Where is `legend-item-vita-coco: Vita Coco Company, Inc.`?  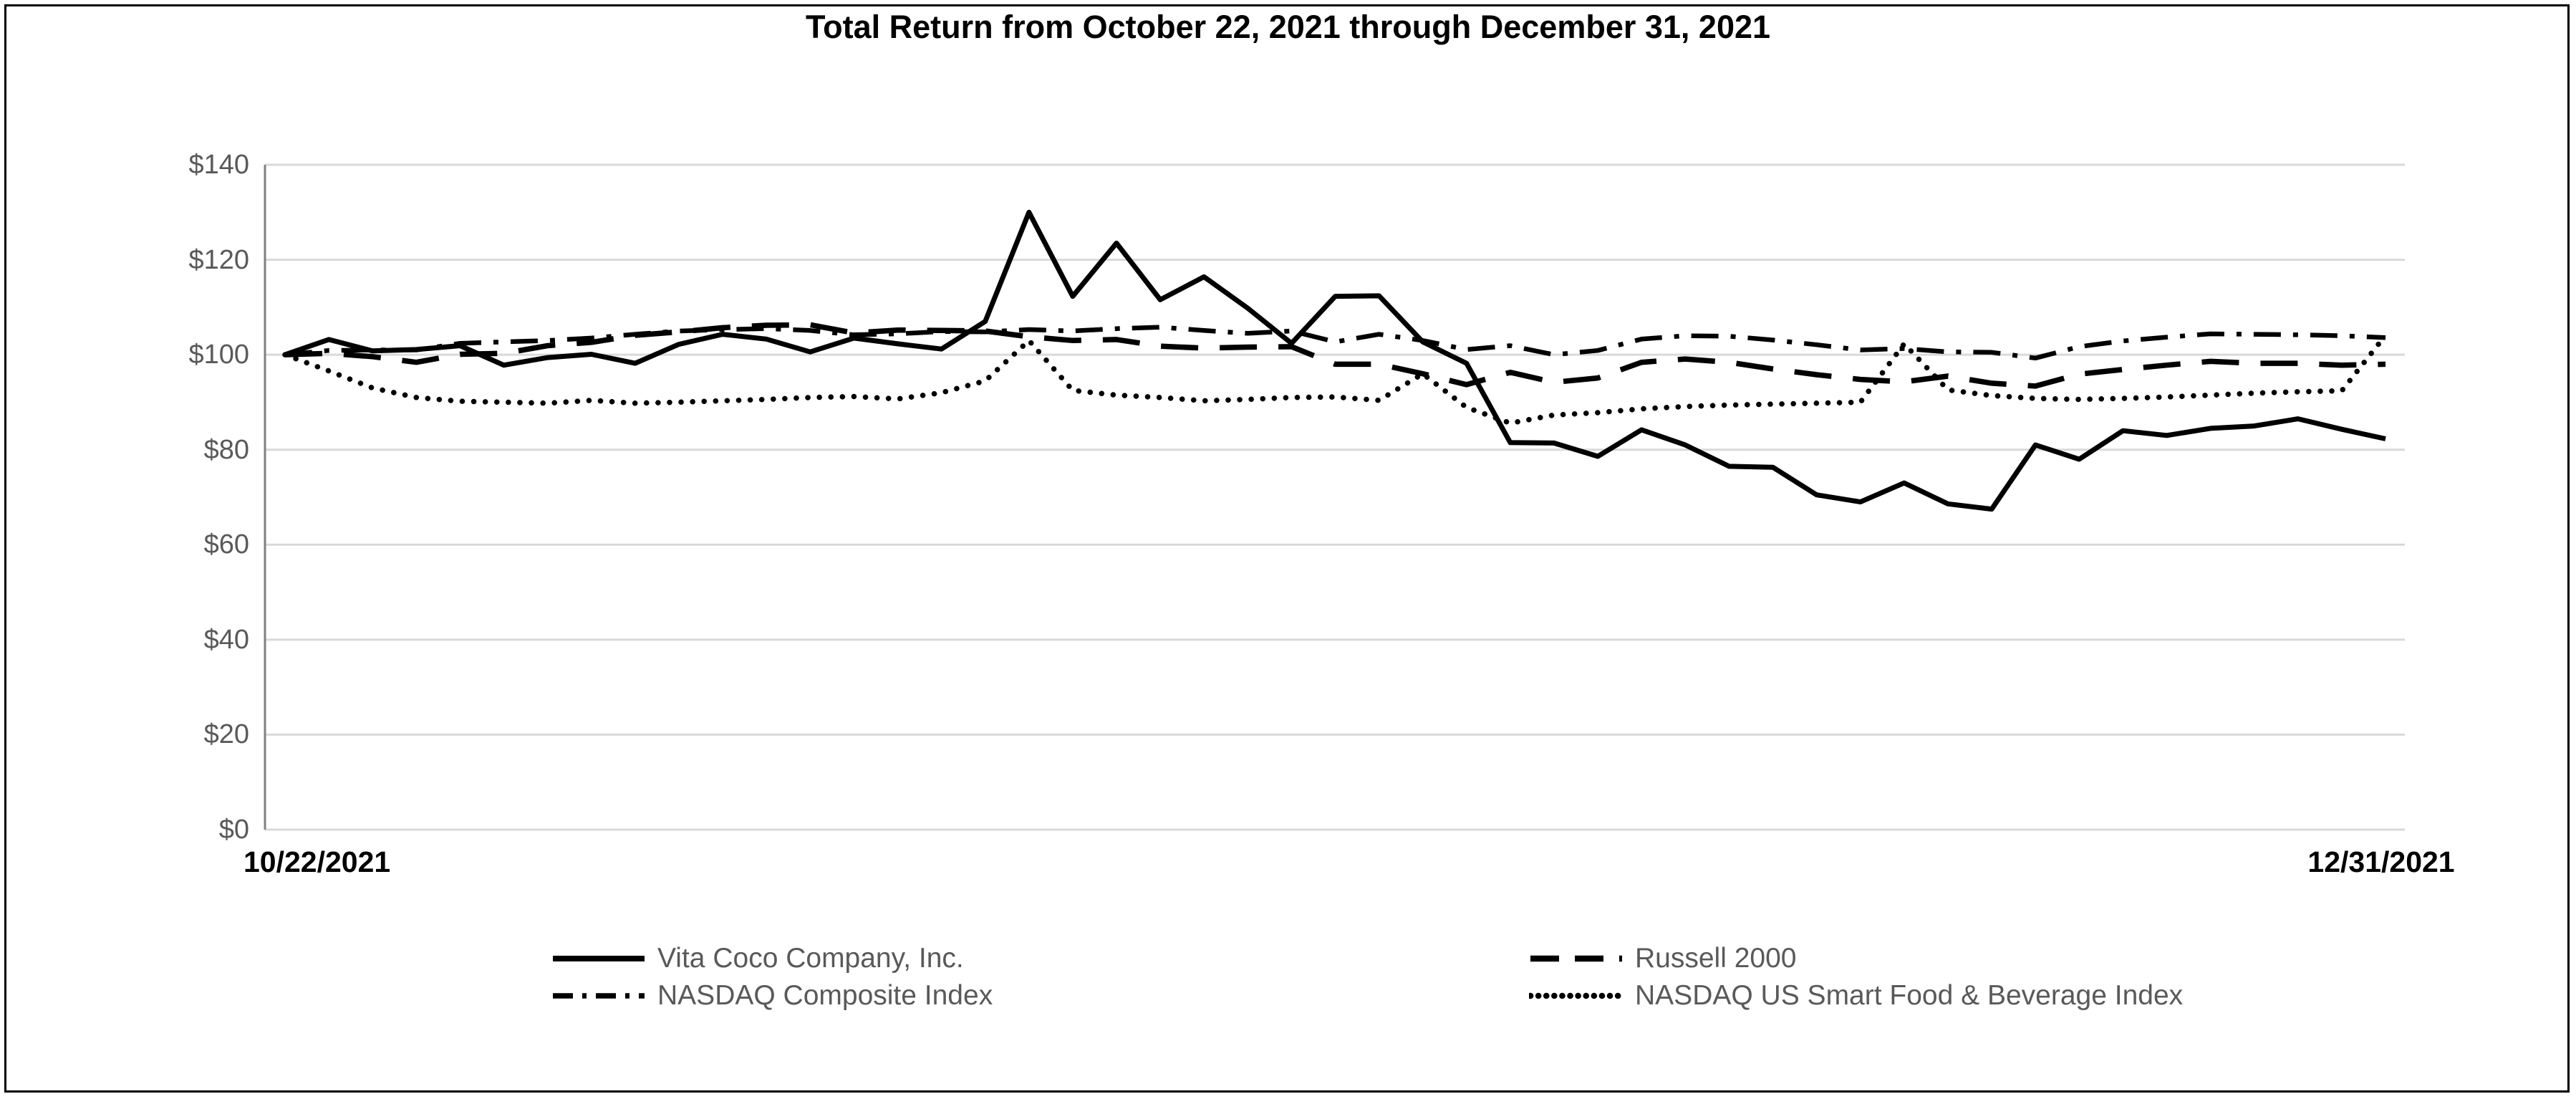 legend-item-vita-coco: Vita Coco Company, Inc. is located at coordinates (758, 958).